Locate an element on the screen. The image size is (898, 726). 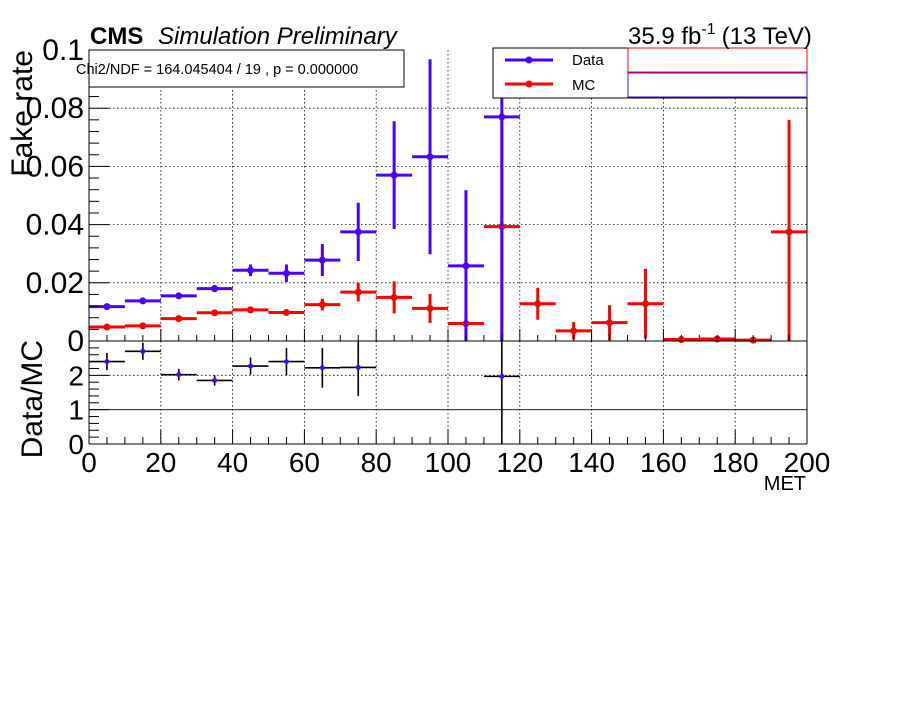
ratio-panel-grid is located at coordinates (448, 392).